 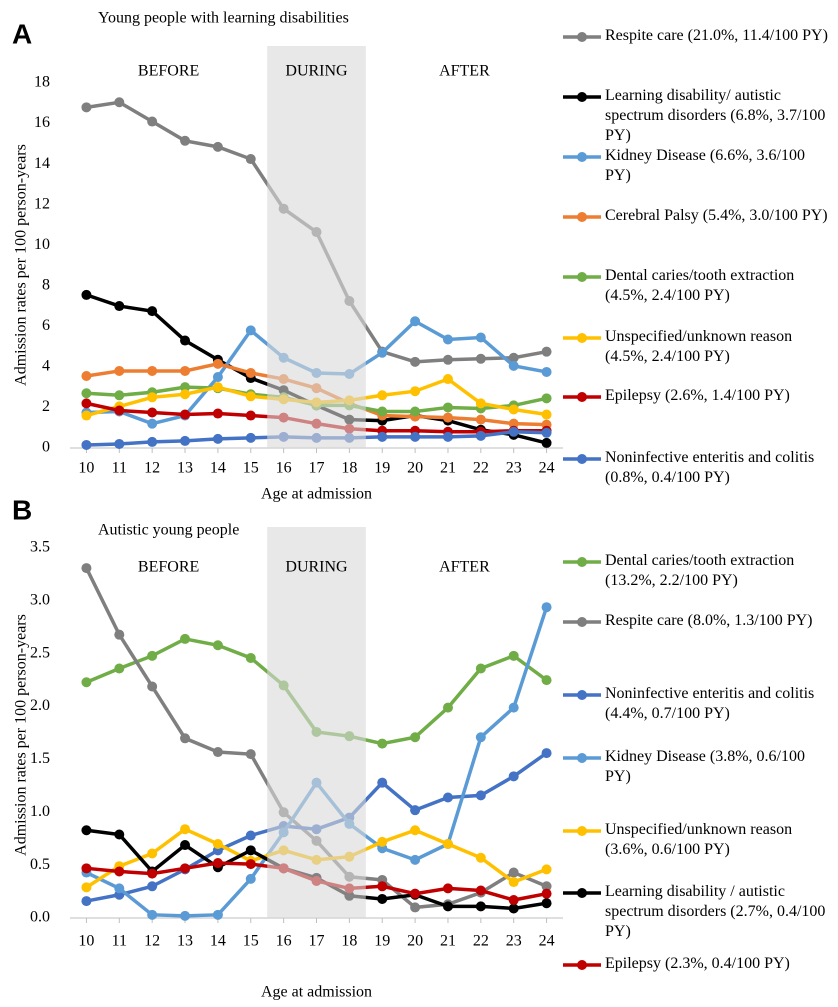 I want to click on x-tick-label: 16, so click(x=284, y=468).